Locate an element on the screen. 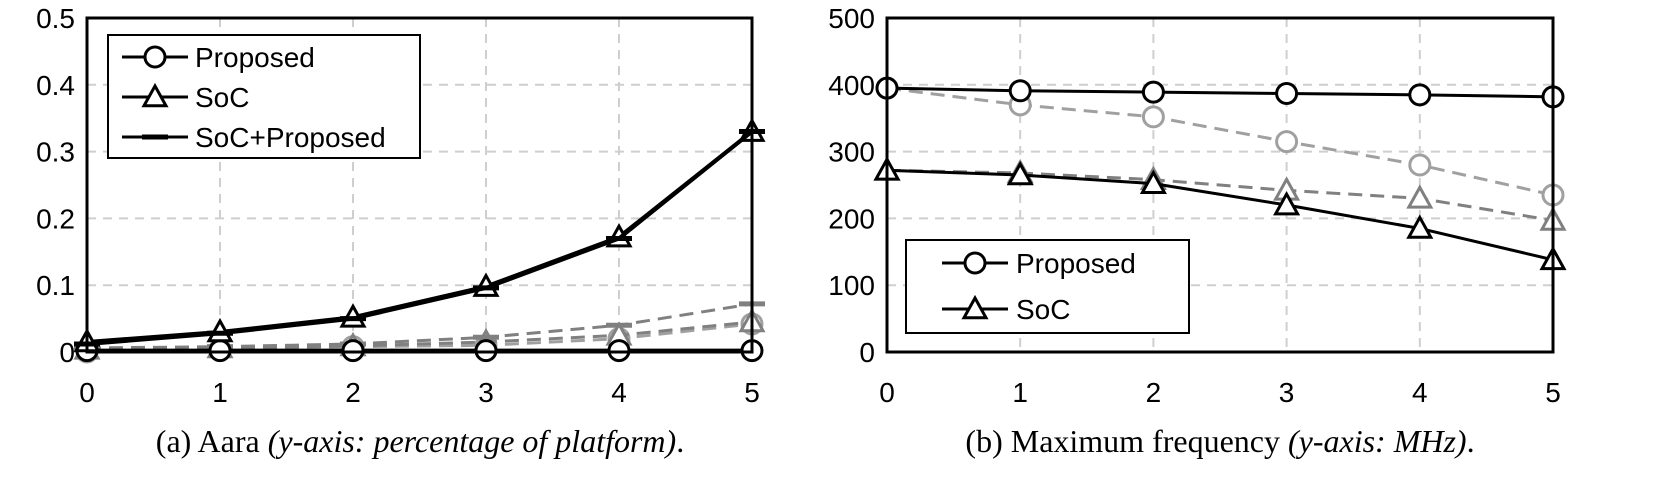 This screenshot has height=494, width=1660. chart-a-y-tick-label: 0.1 is located at coordinates (55, 285).